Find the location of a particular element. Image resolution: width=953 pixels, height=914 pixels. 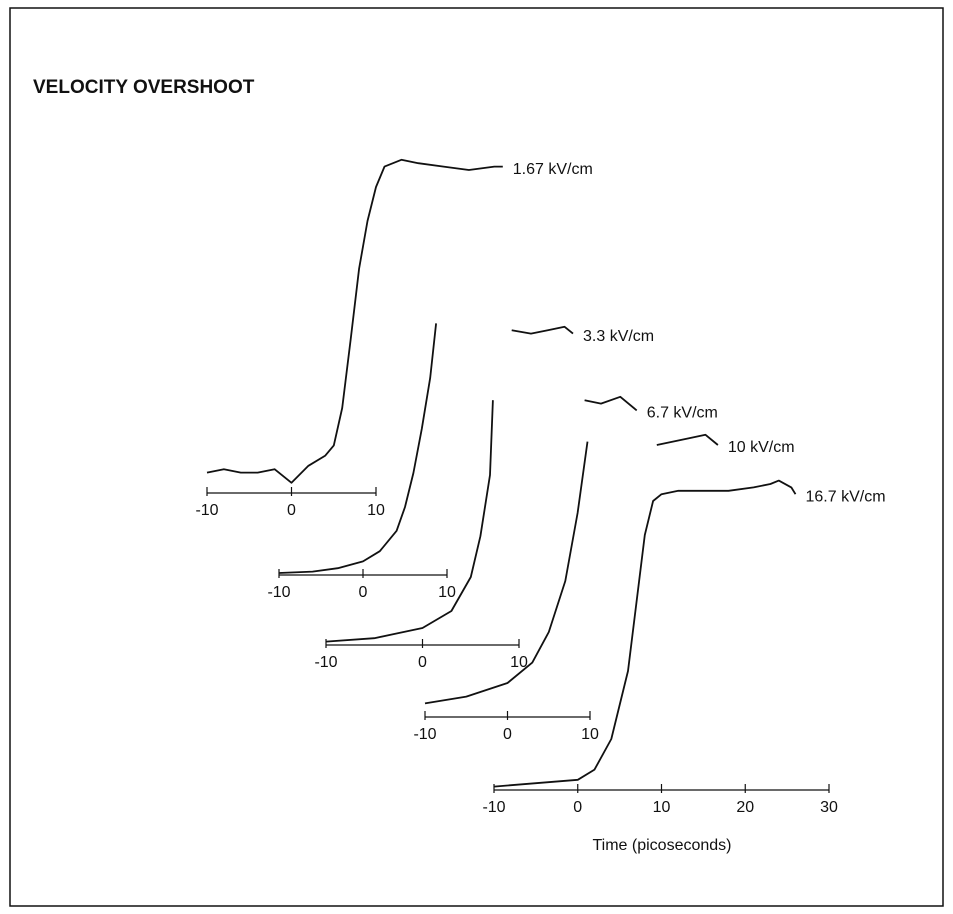

trace-label: 6.7 kV/cm is located at coordinates (682, 413).